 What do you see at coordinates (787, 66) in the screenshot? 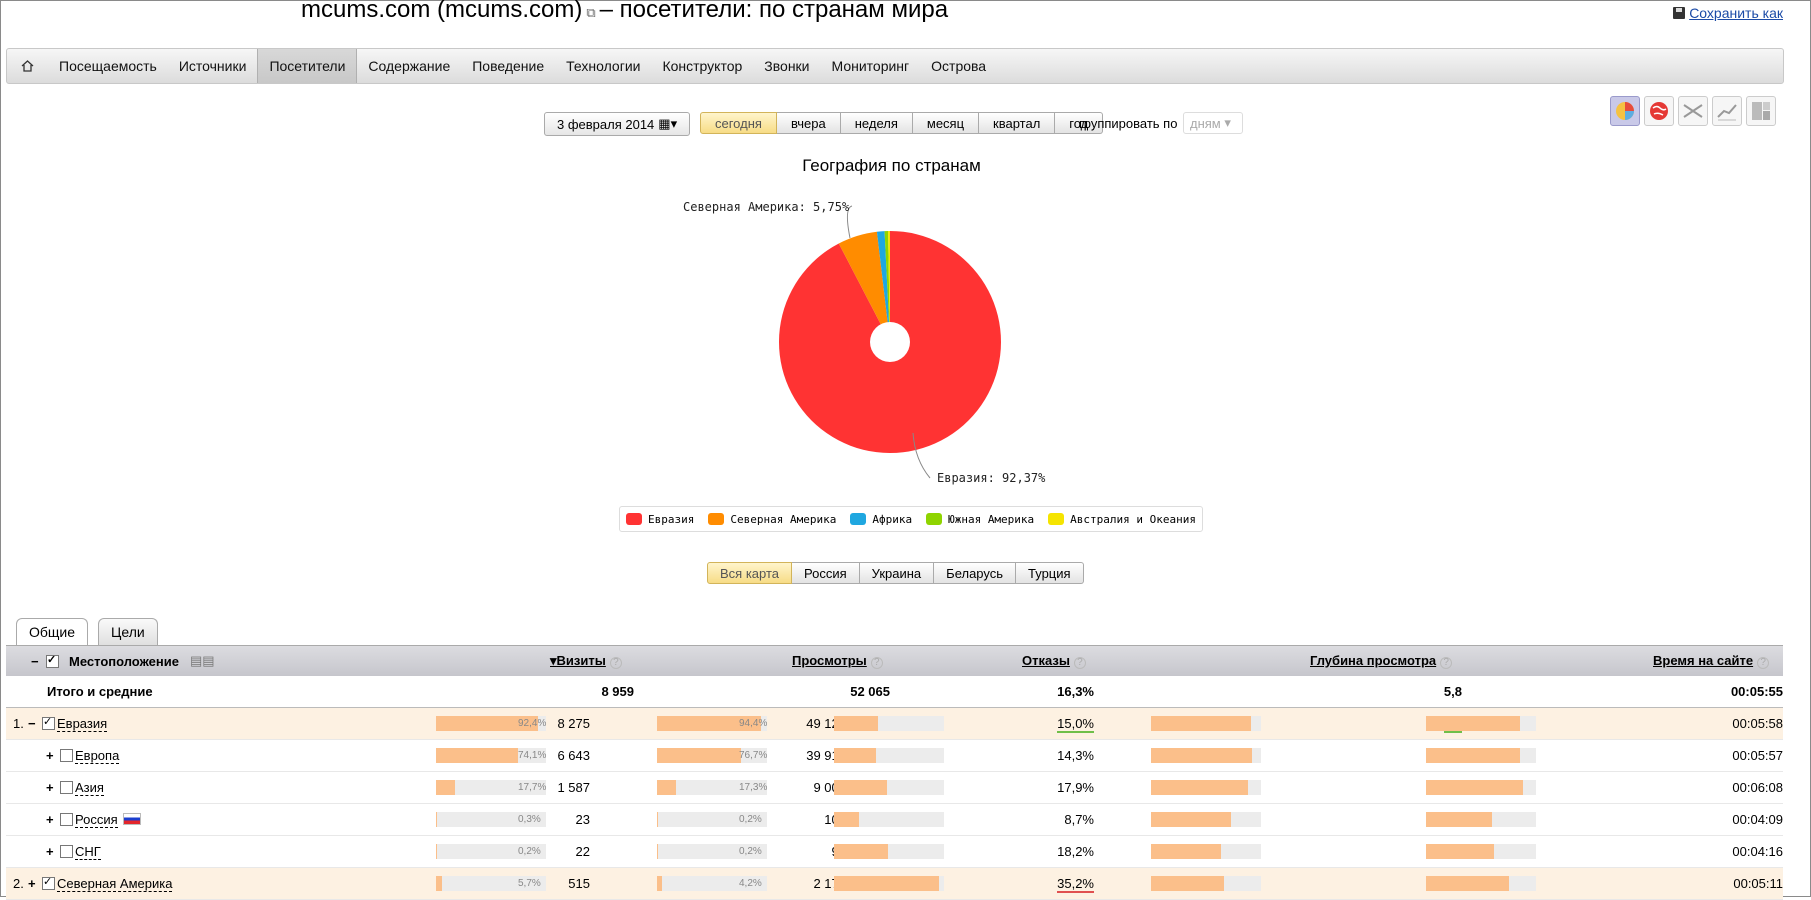
I see `nav-item-calls: Звонки` at bounding box center [787, 66].